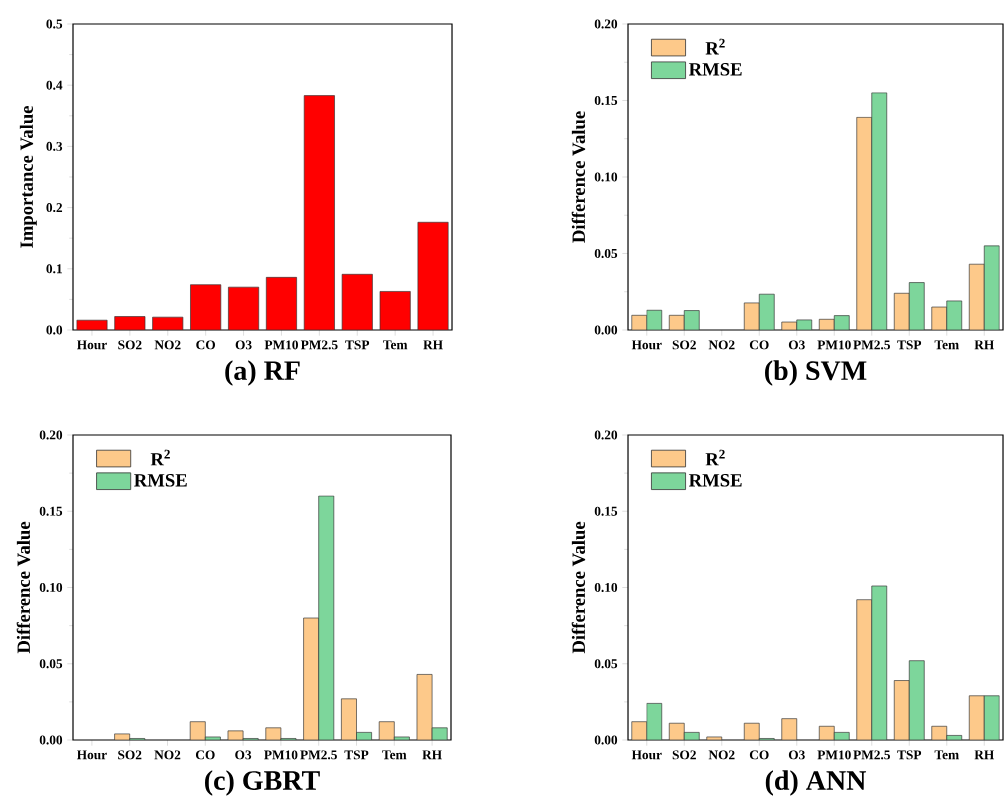 Image resolution: width=1005 pixels, height=803 pixels. I want to click on text: (d) ANN, so click(816, 783).